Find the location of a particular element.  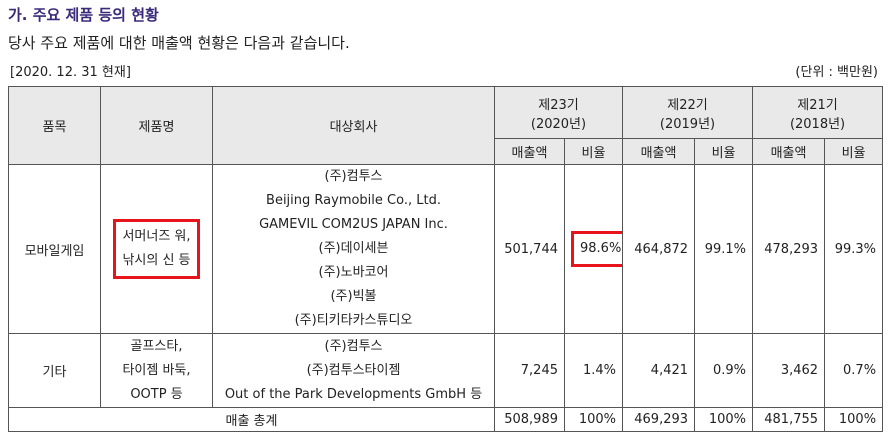

period-name: 제22기 is located at coordinates (687, 105).